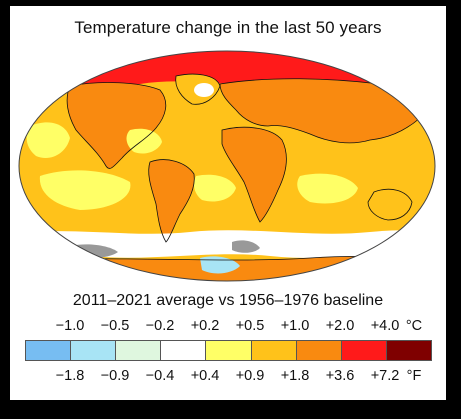  What do you see at coordinates (205, 376) in the screenshot?
I see `fahrenheit-tick: +0.4` at bounding box center [205, 376].